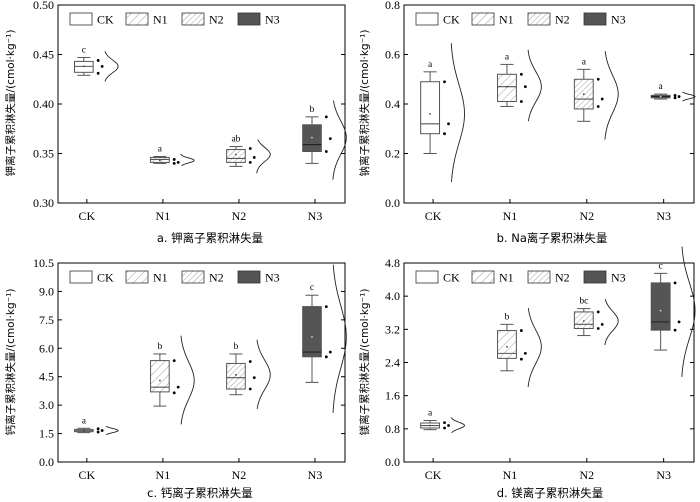 This screenshot has height=502, width=700. I want to click on y-tick-label: 0.2, so click(392, 154).